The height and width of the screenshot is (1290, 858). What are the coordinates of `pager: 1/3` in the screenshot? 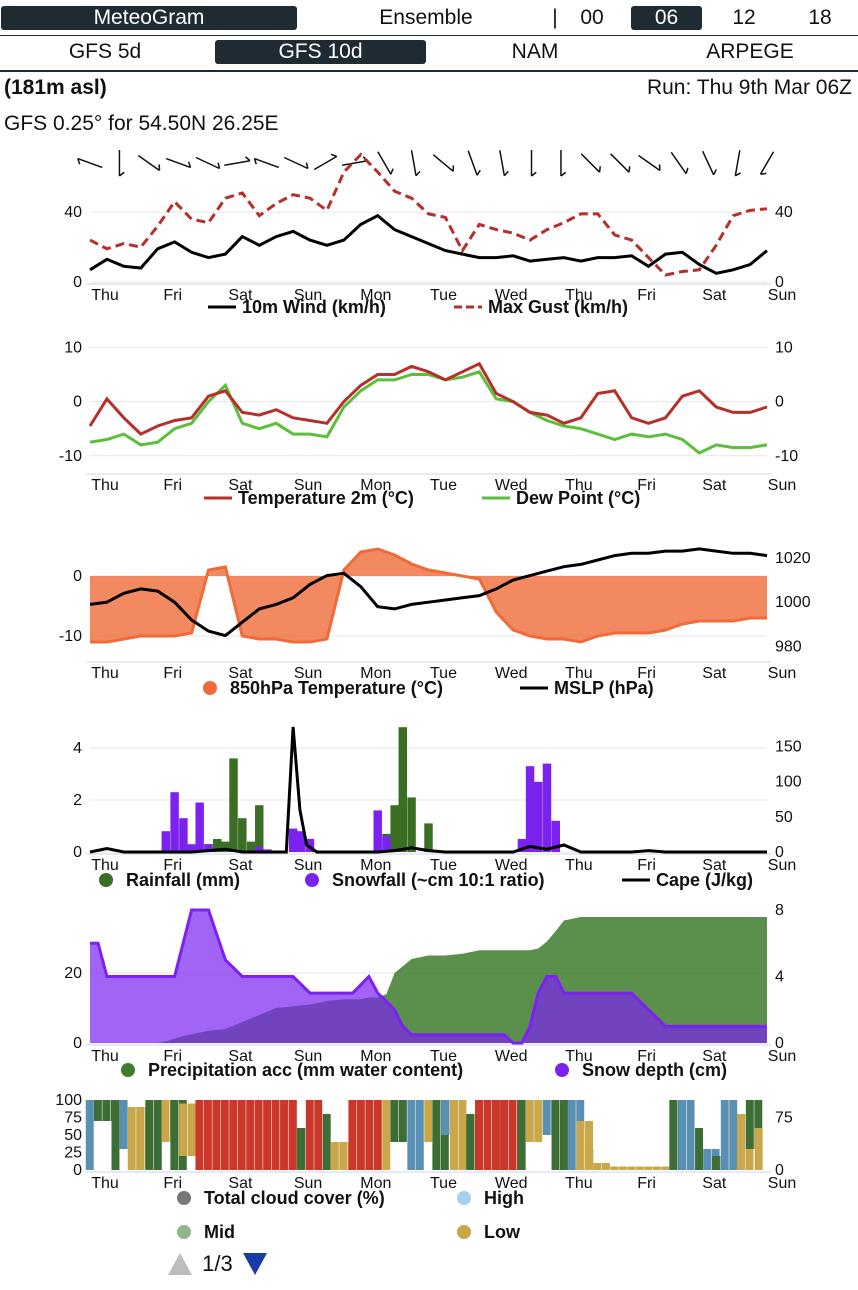 It's located at (217, 1265).